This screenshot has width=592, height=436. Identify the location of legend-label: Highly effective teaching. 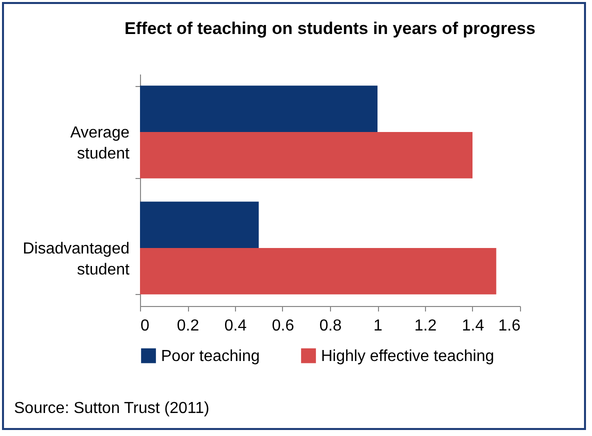
(407, 356).